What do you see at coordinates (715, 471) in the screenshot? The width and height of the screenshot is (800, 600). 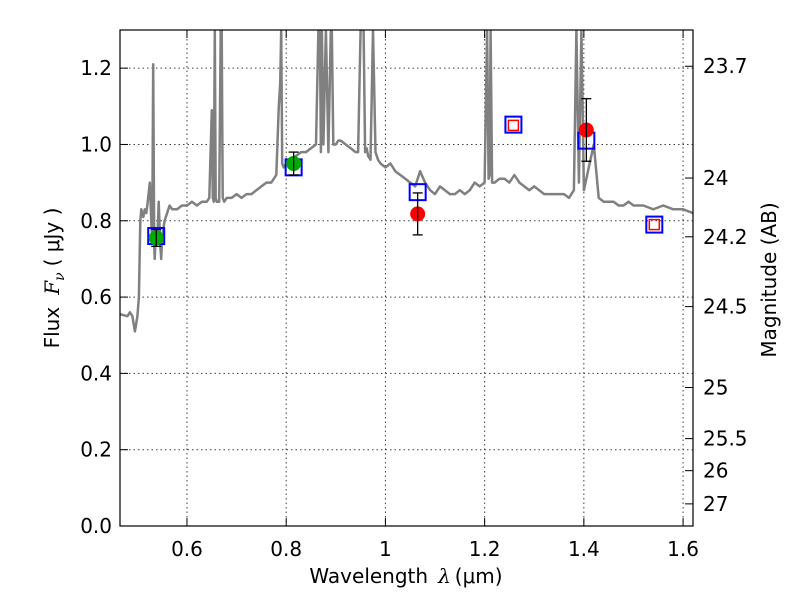 I see `right-tick-label: 26` at bounding box center [715, 471].